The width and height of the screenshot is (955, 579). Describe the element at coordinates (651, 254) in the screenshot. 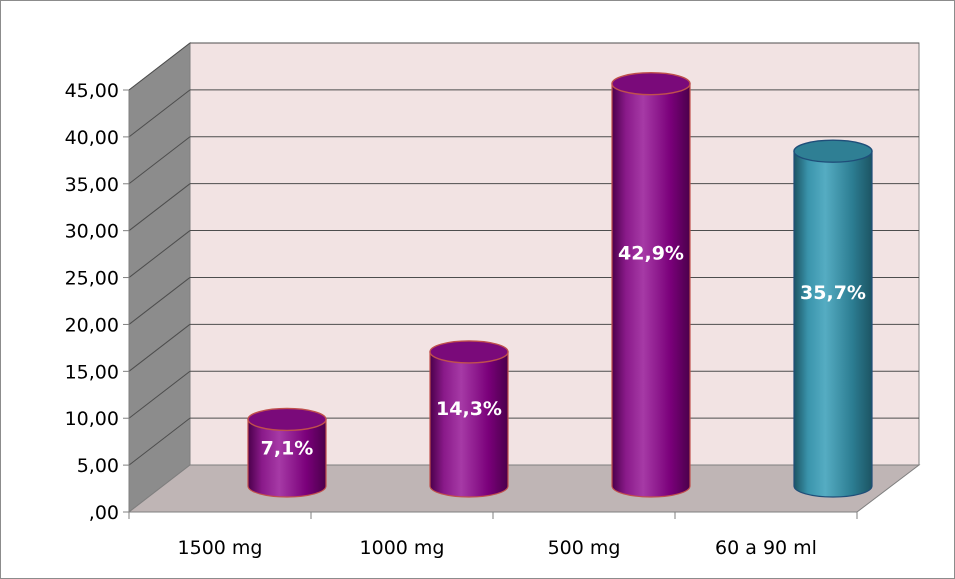

I see `data-label: 42,9%` at that location.